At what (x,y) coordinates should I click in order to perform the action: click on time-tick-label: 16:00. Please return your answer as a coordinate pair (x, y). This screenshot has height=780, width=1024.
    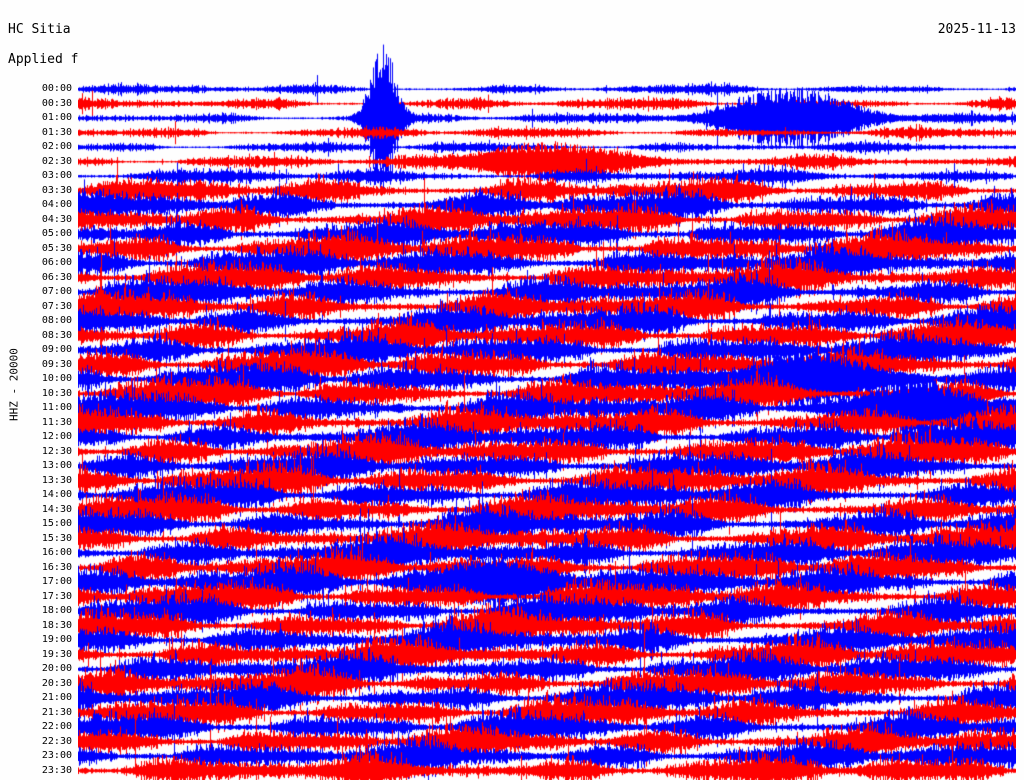
    Looking at the image, I should click on (56, 552).